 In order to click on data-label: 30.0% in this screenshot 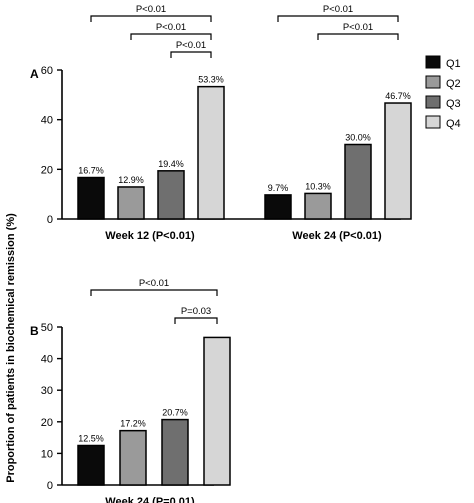, I will do `click(358, 138)`.